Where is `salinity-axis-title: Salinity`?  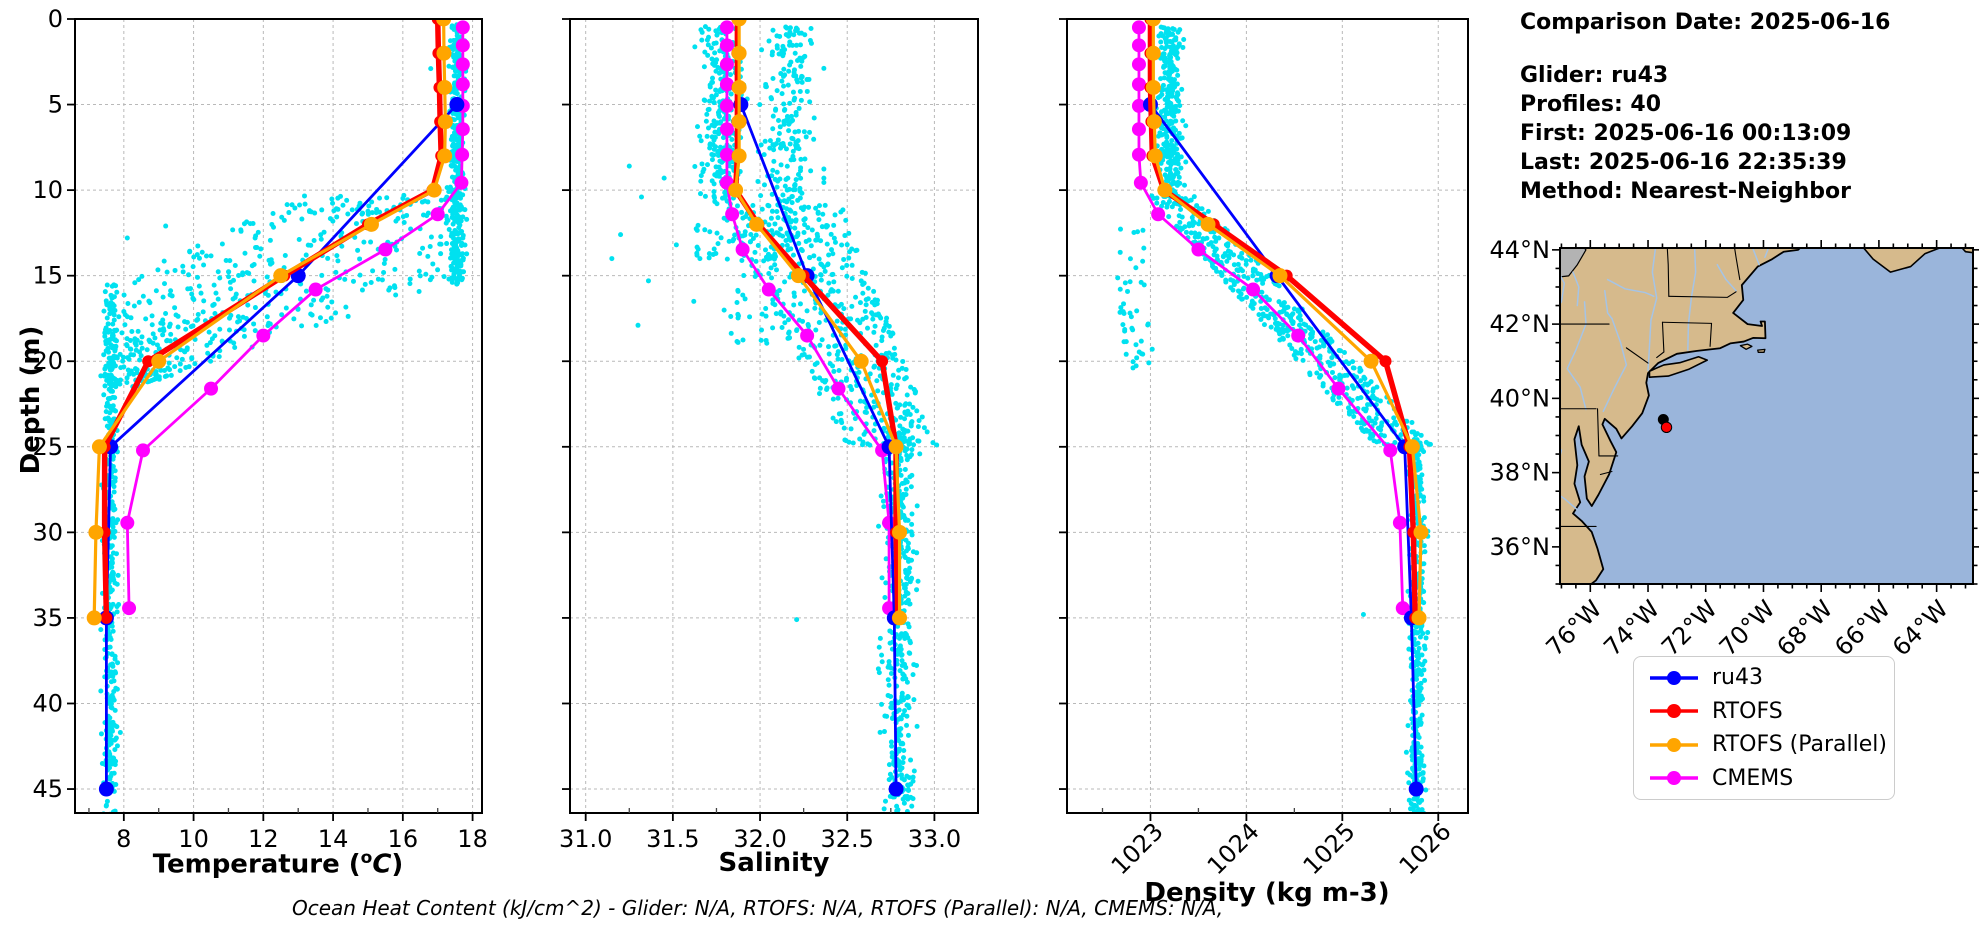
salinity-axis-title: Salinity is located at coordinates (774, 863).